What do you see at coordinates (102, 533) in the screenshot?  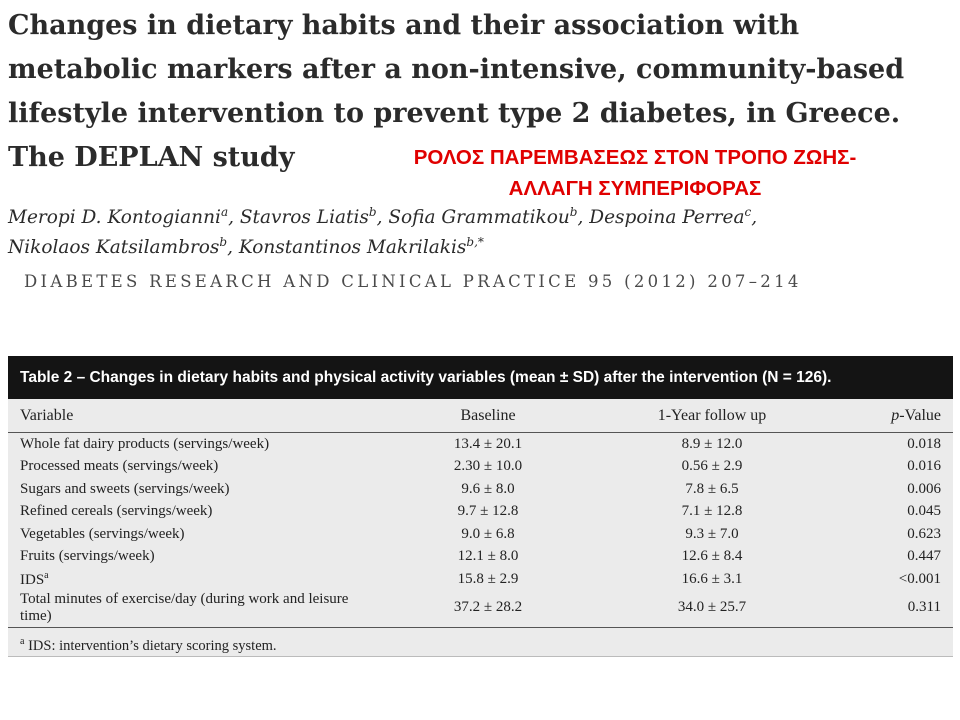 I see `variable-label: Vegetables (servings/week)` at bounding box center [102, 533].